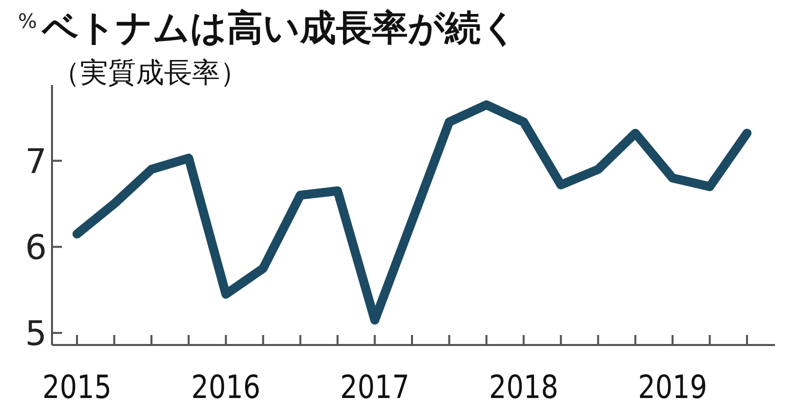  Describe the element at coordinates (36, 334) in the screenshot. I see `y-tick-label: 5` at that location.